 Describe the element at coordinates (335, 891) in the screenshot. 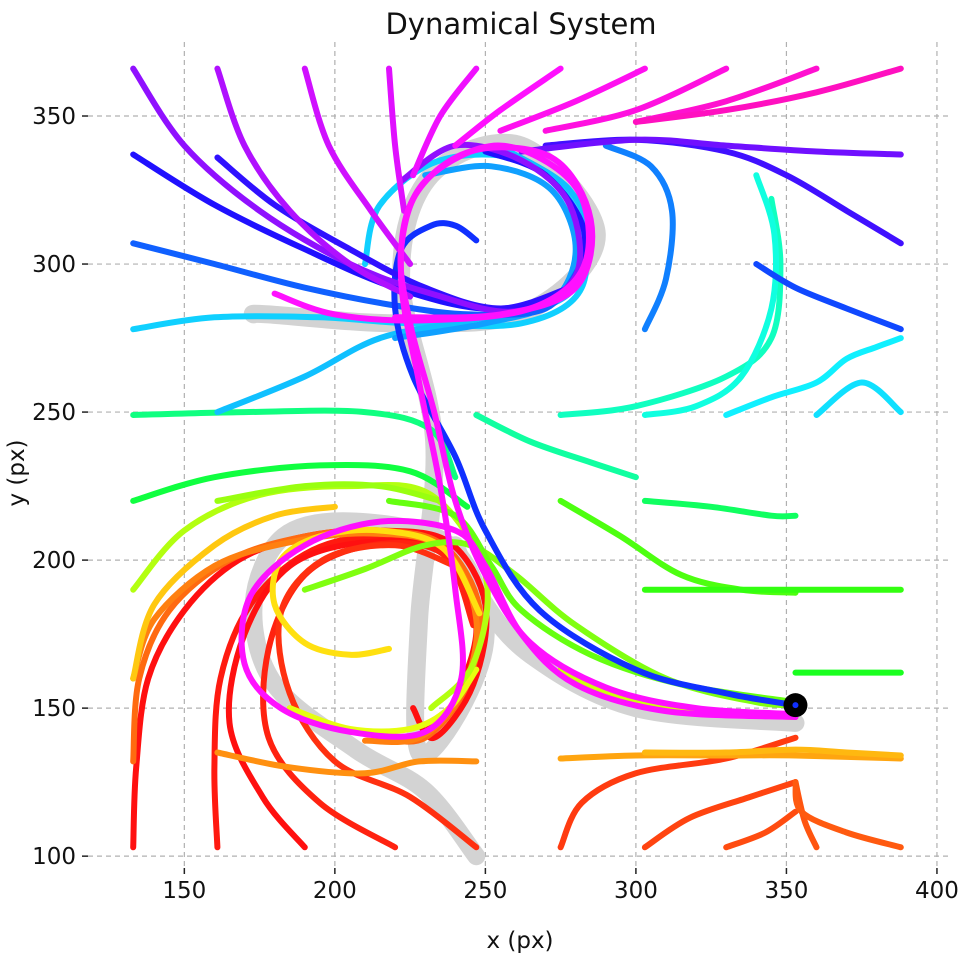

I see `x-tick-label: 200` at that location.